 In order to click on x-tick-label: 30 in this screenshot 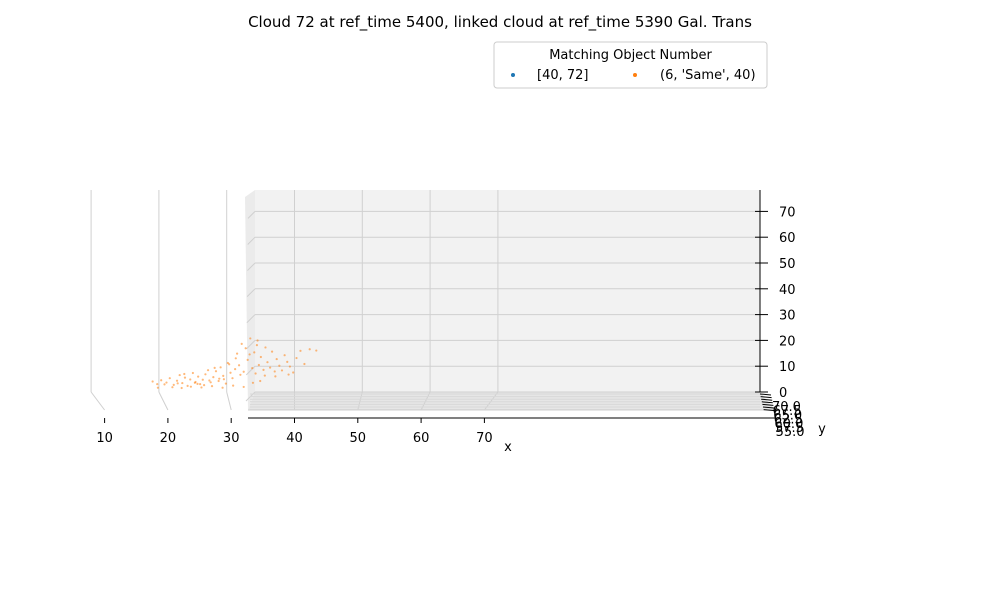, I will do `click(231, 438)`.